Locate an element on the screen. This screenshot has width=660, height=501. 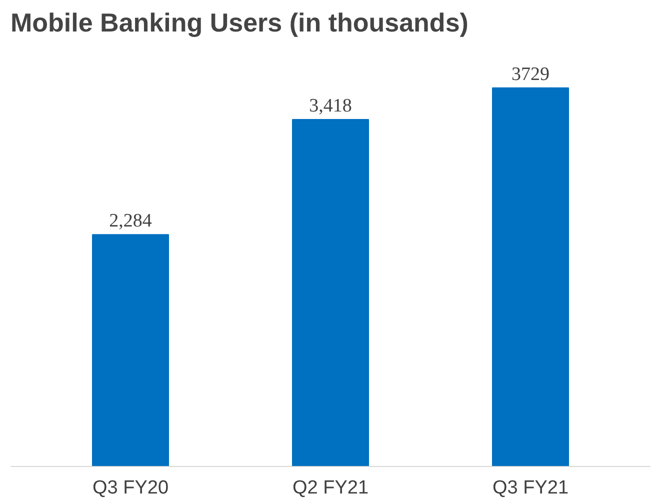
x-tick-label: Q3 FY20 is located at coordinates (130, 488).